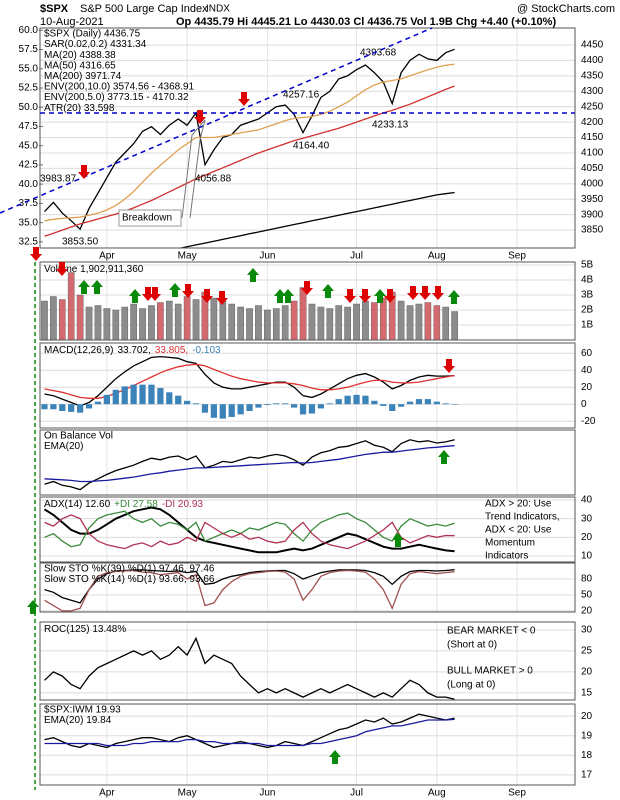  Describe the element at coordinates (592, 91) in the screenshot. I see `y-tick-label: 4300` at that location.